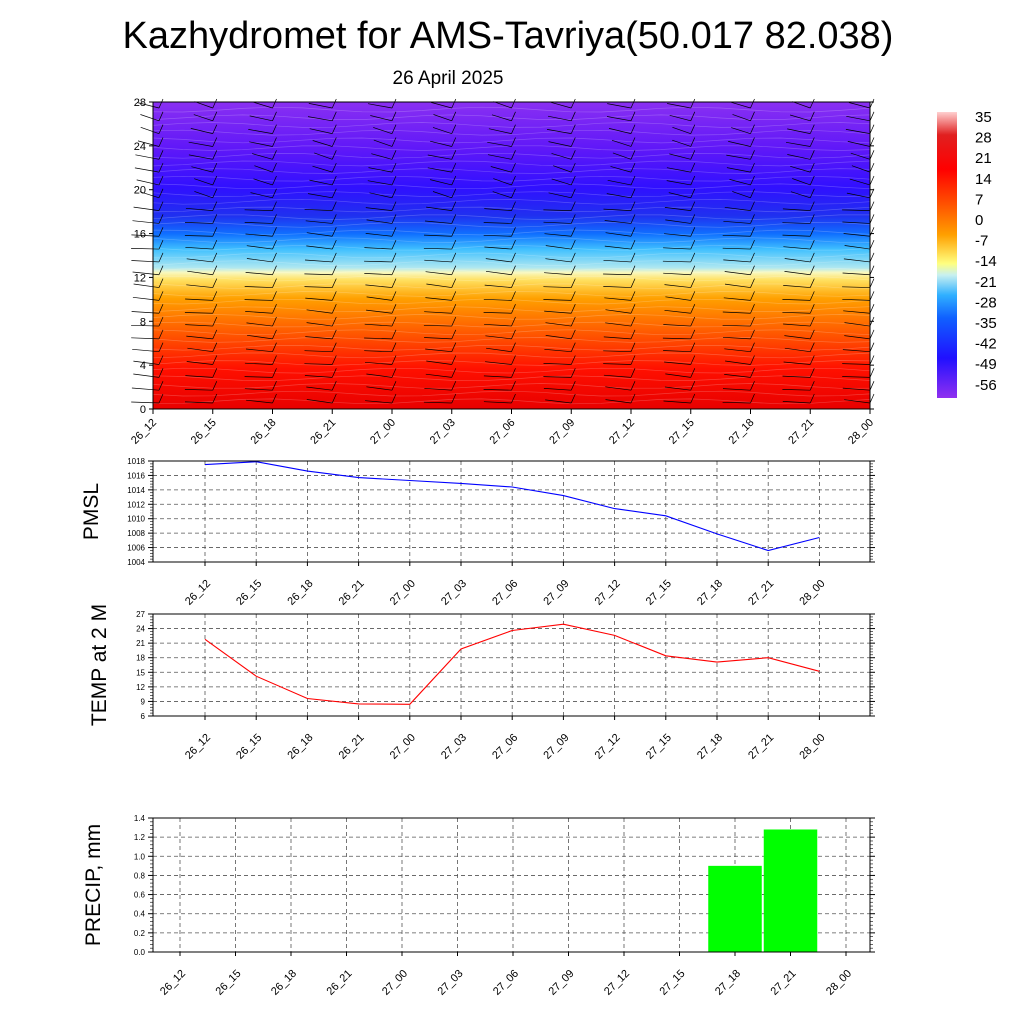  Describe the element at coordinates (710, 747) in the screenshot. I see `x-tick-label: 27_18` at that location.